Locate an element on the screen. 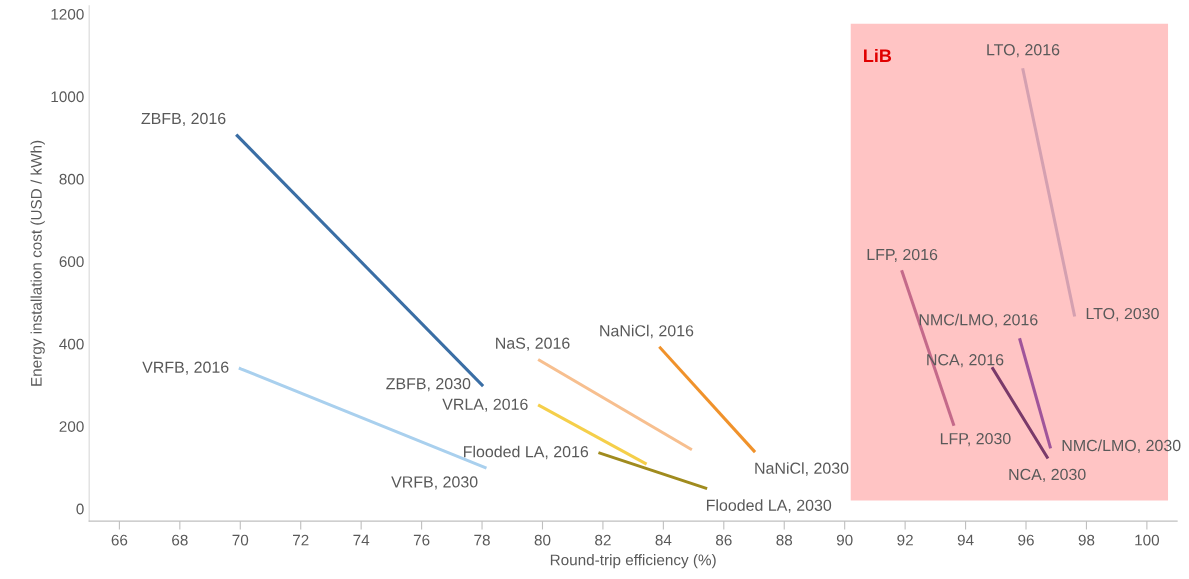 The image size is (1189, 579). annotation: LFP, 2016 is located at coordinates (902, 255).